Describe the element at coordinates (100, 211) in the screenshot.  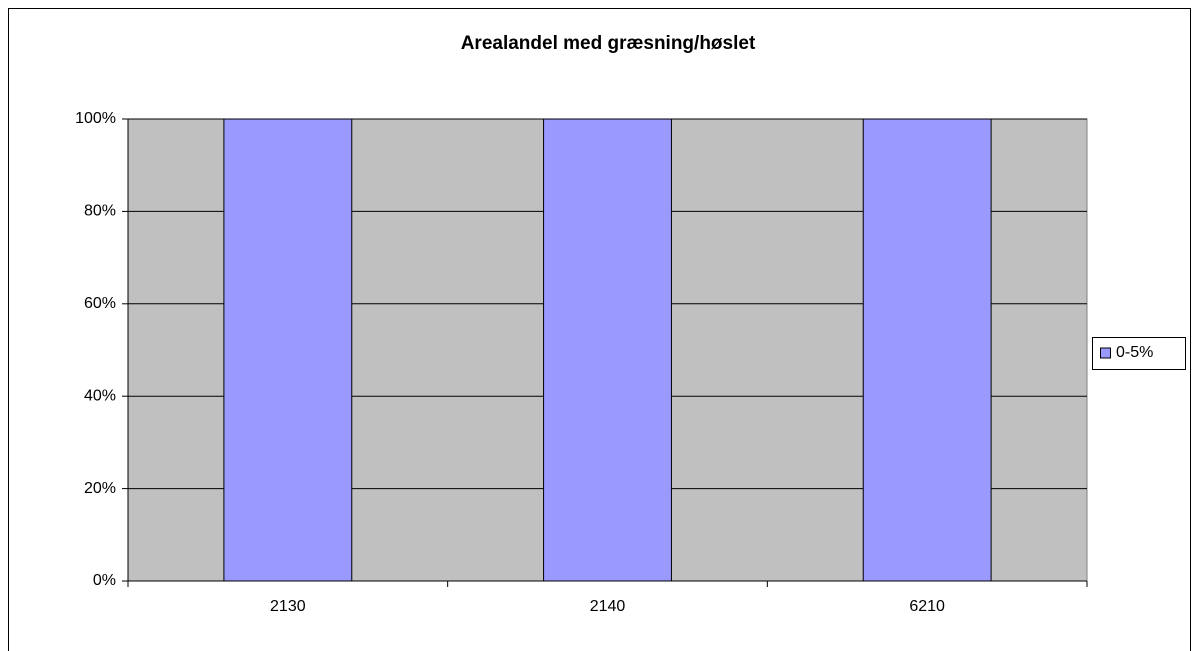
I see `y-tick-label: 80%` at that location.